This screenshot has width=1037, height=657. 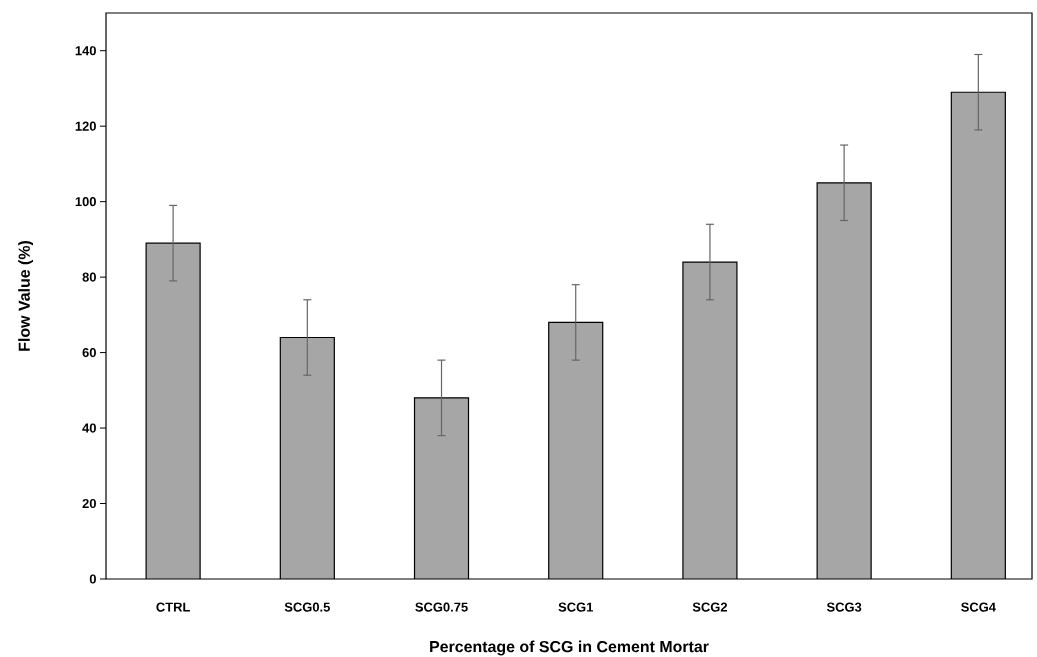 What do you see at coordinates (89, 428) in the screenshot?
I see `y-tick-label: 40` at bounding box center [89, 428].